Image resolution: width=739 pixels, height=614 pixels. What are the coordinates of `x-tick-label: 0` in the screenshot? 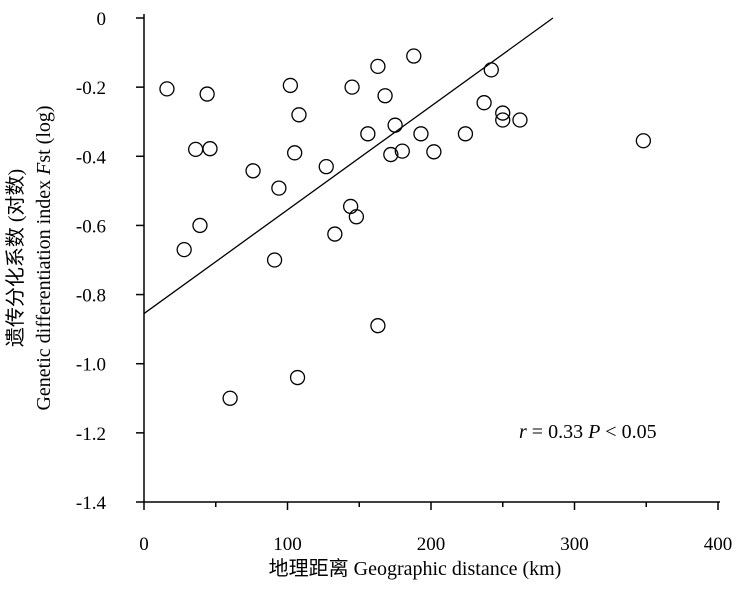 It's located at (144, 544).